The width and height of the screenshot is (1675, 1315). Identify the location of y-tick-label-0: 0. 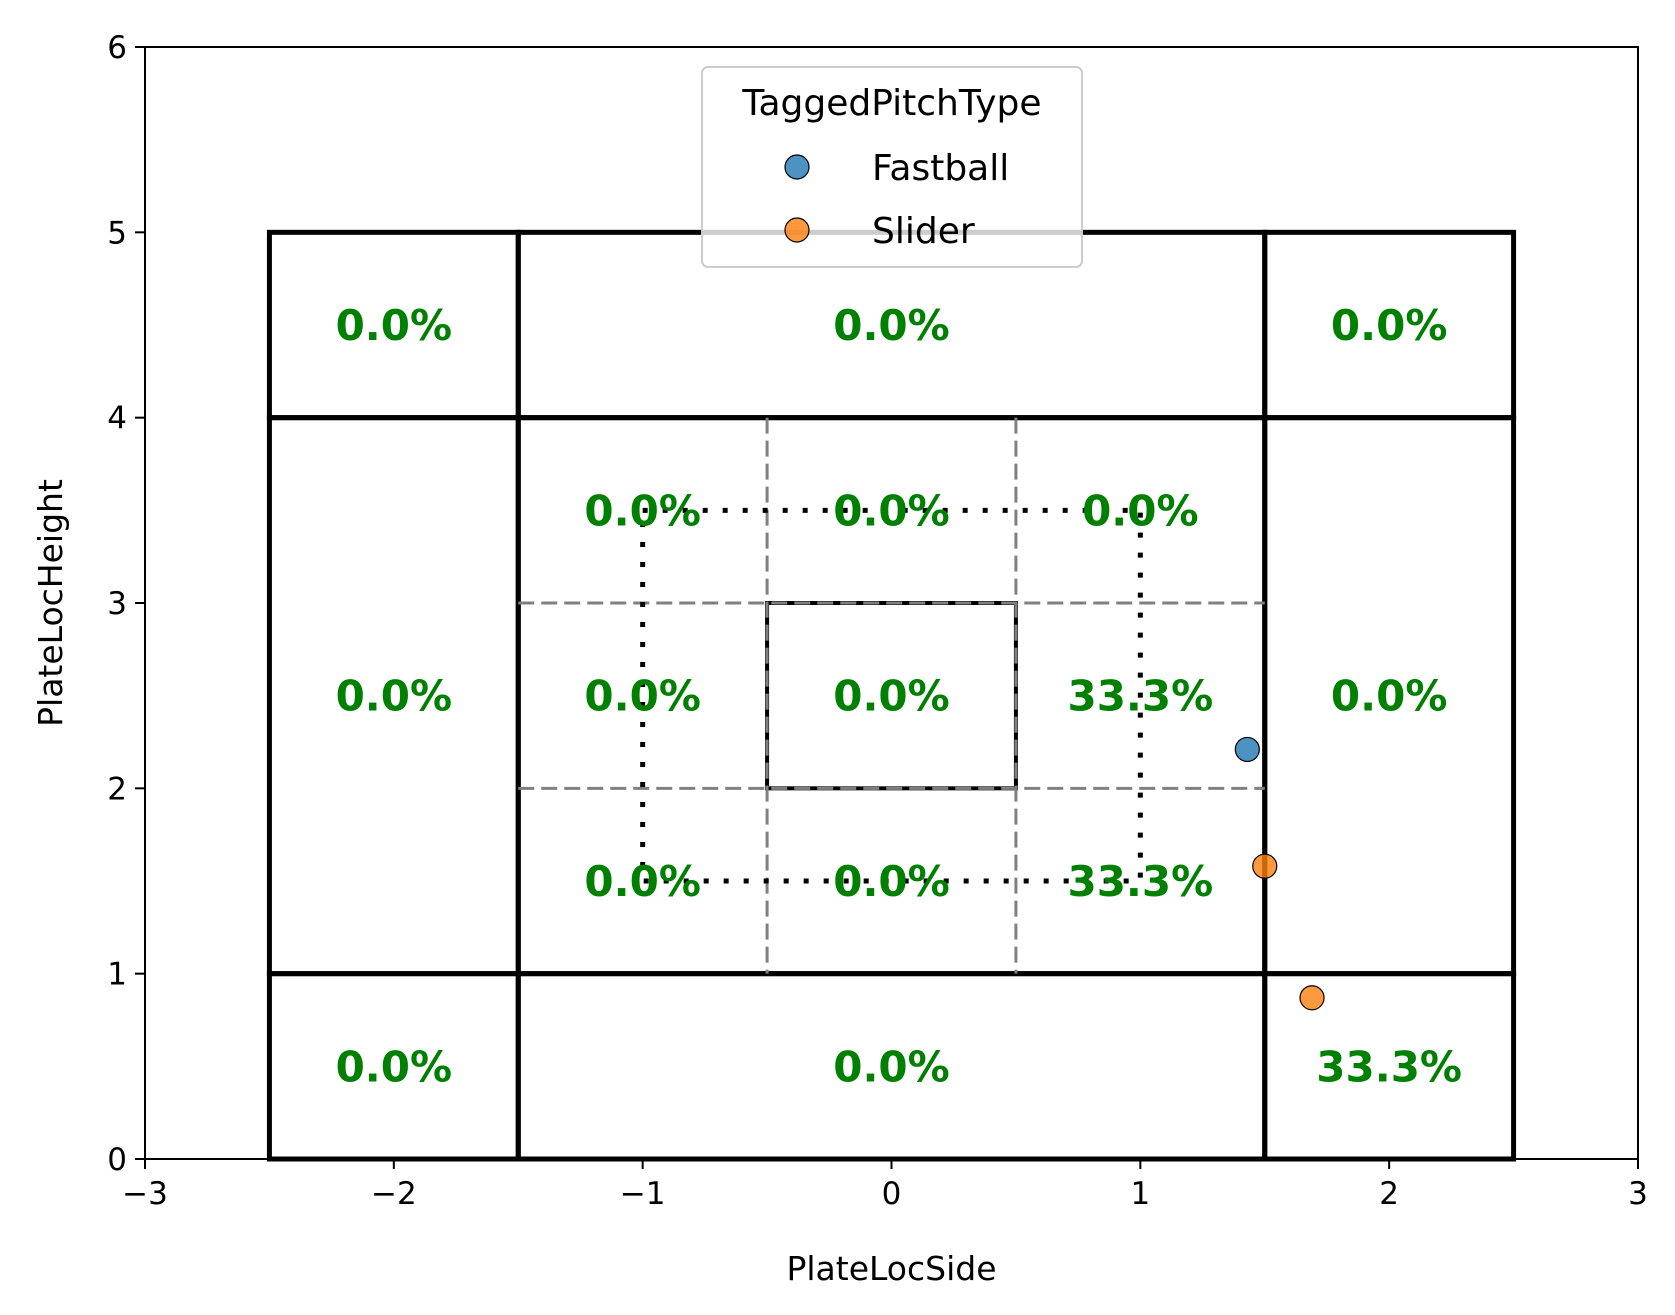
(117, 1160).